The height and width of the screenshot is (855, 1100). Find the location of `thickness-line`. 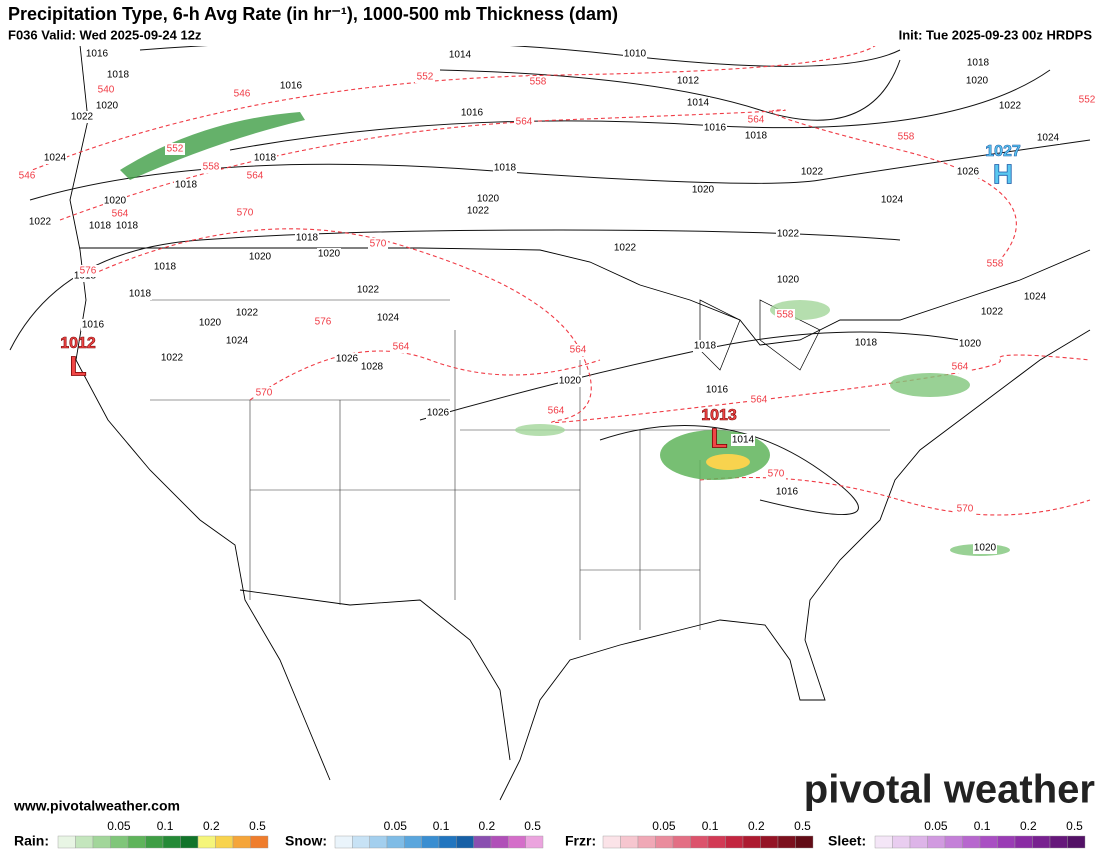

thickness-line is located at coordinates (895, 496).